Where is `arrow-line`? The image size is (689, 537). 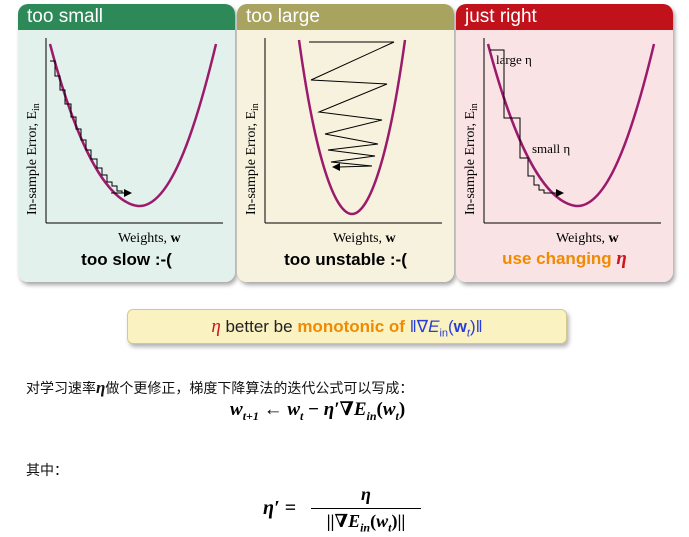
arrow-line is located at coordinates (355, 166).